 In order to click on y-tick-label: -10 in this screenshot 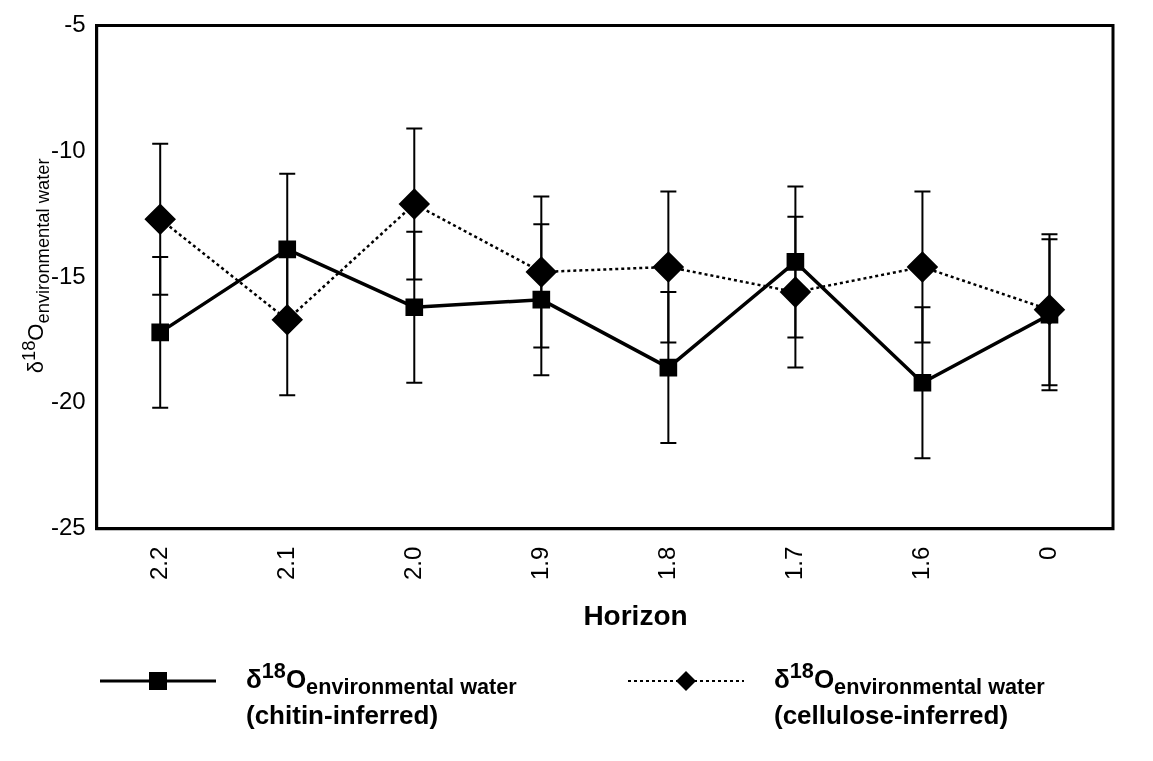, I will do `click(68, 149)`.